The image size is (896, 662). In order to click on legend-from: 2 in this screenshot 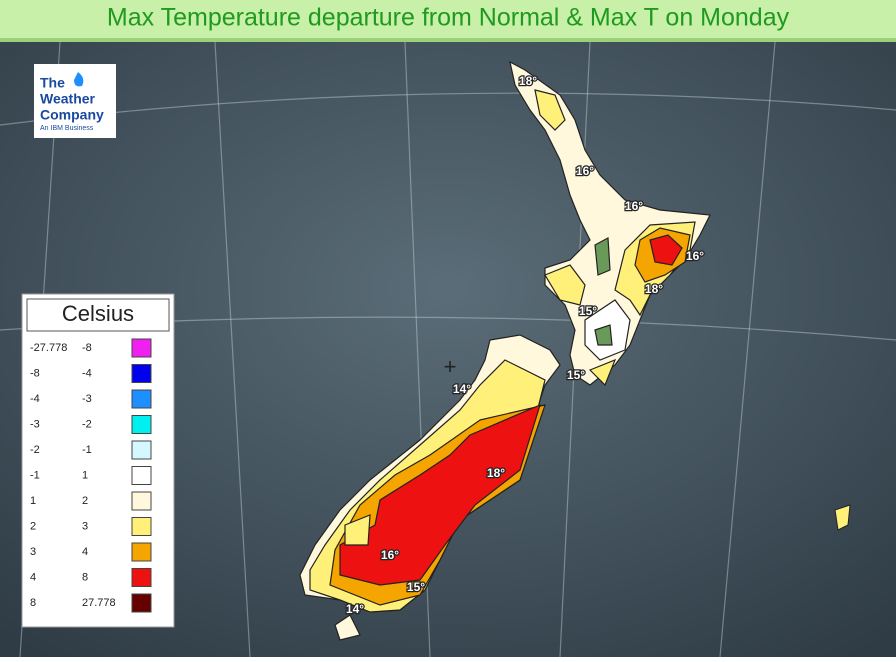, I will do `click(33, 526)`.